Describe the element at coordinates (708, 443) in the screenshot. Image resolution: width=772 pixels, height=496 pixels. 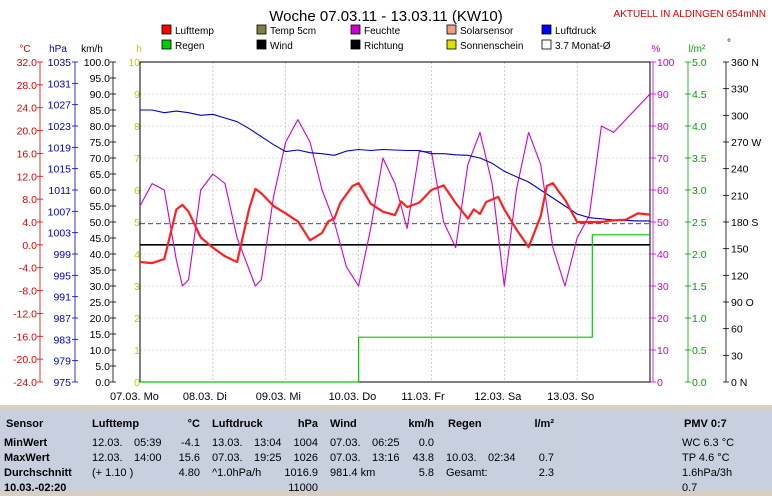
I see `stats-pmv-windchill: WC 6.3 °C` at that location.